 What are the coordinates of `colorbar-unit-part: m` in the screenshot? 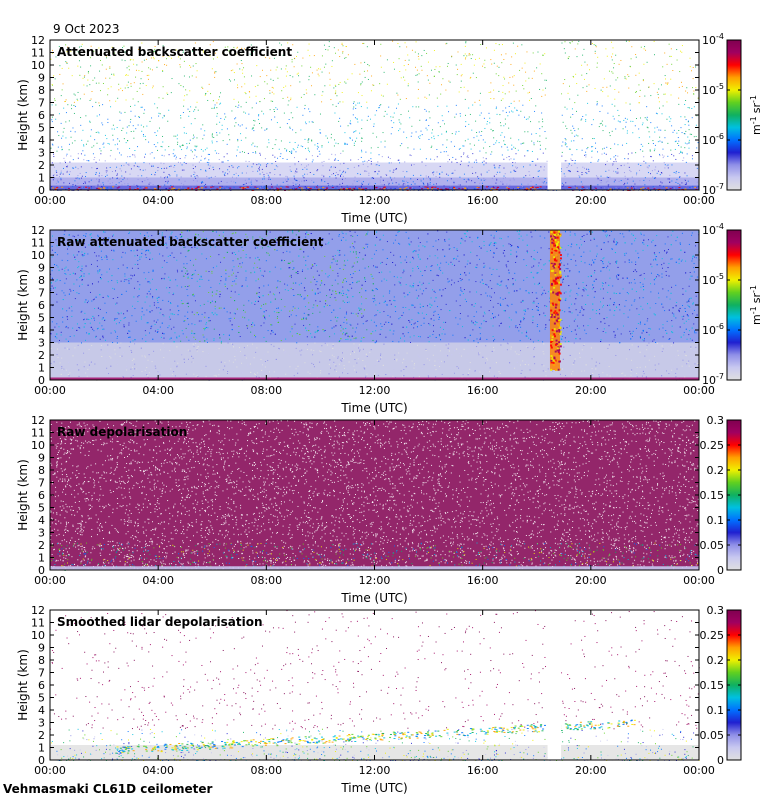 It's located at (756, 129).